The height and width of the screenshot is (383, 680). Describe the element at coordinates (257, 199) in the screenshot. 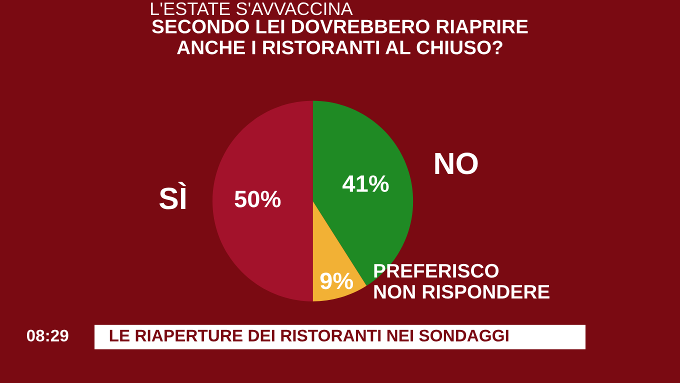

I see `data-label: 50%` at that location.